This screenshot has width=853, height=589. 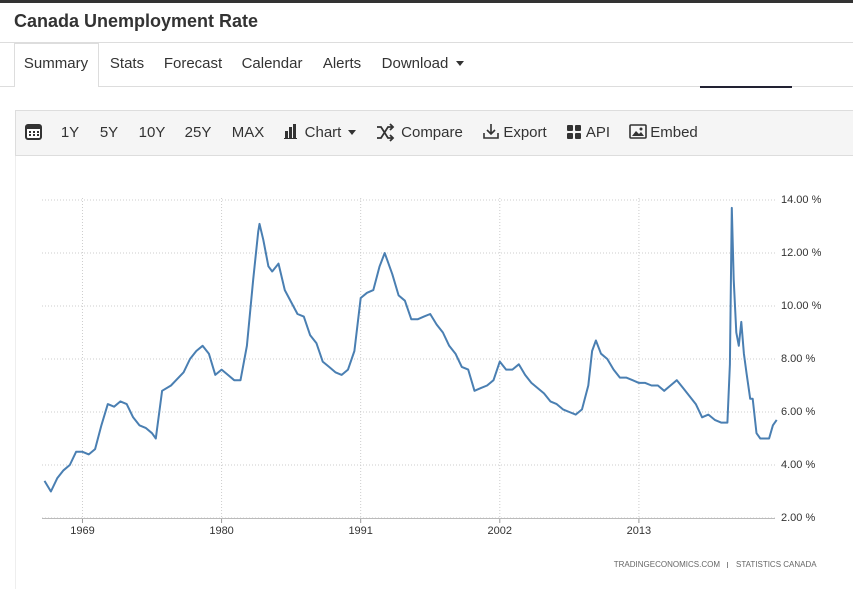 I want to click on y-tick-label: 14.00 %, so click(x=801, y=200).